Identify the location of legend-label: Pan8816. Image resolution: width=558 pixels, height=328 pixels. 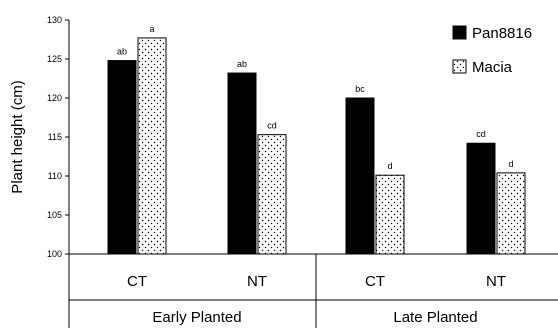
(502, 33).